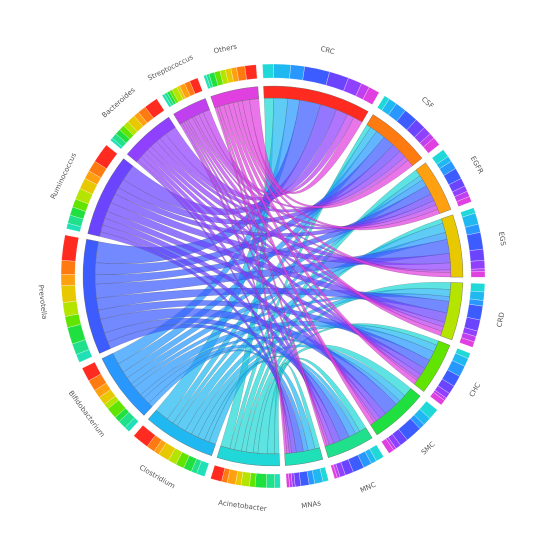 This screenshot has height=550, width=547. Describe the element at coordinates (475, 389) in the screenshot. I see `segment-label: CHC` at that location.